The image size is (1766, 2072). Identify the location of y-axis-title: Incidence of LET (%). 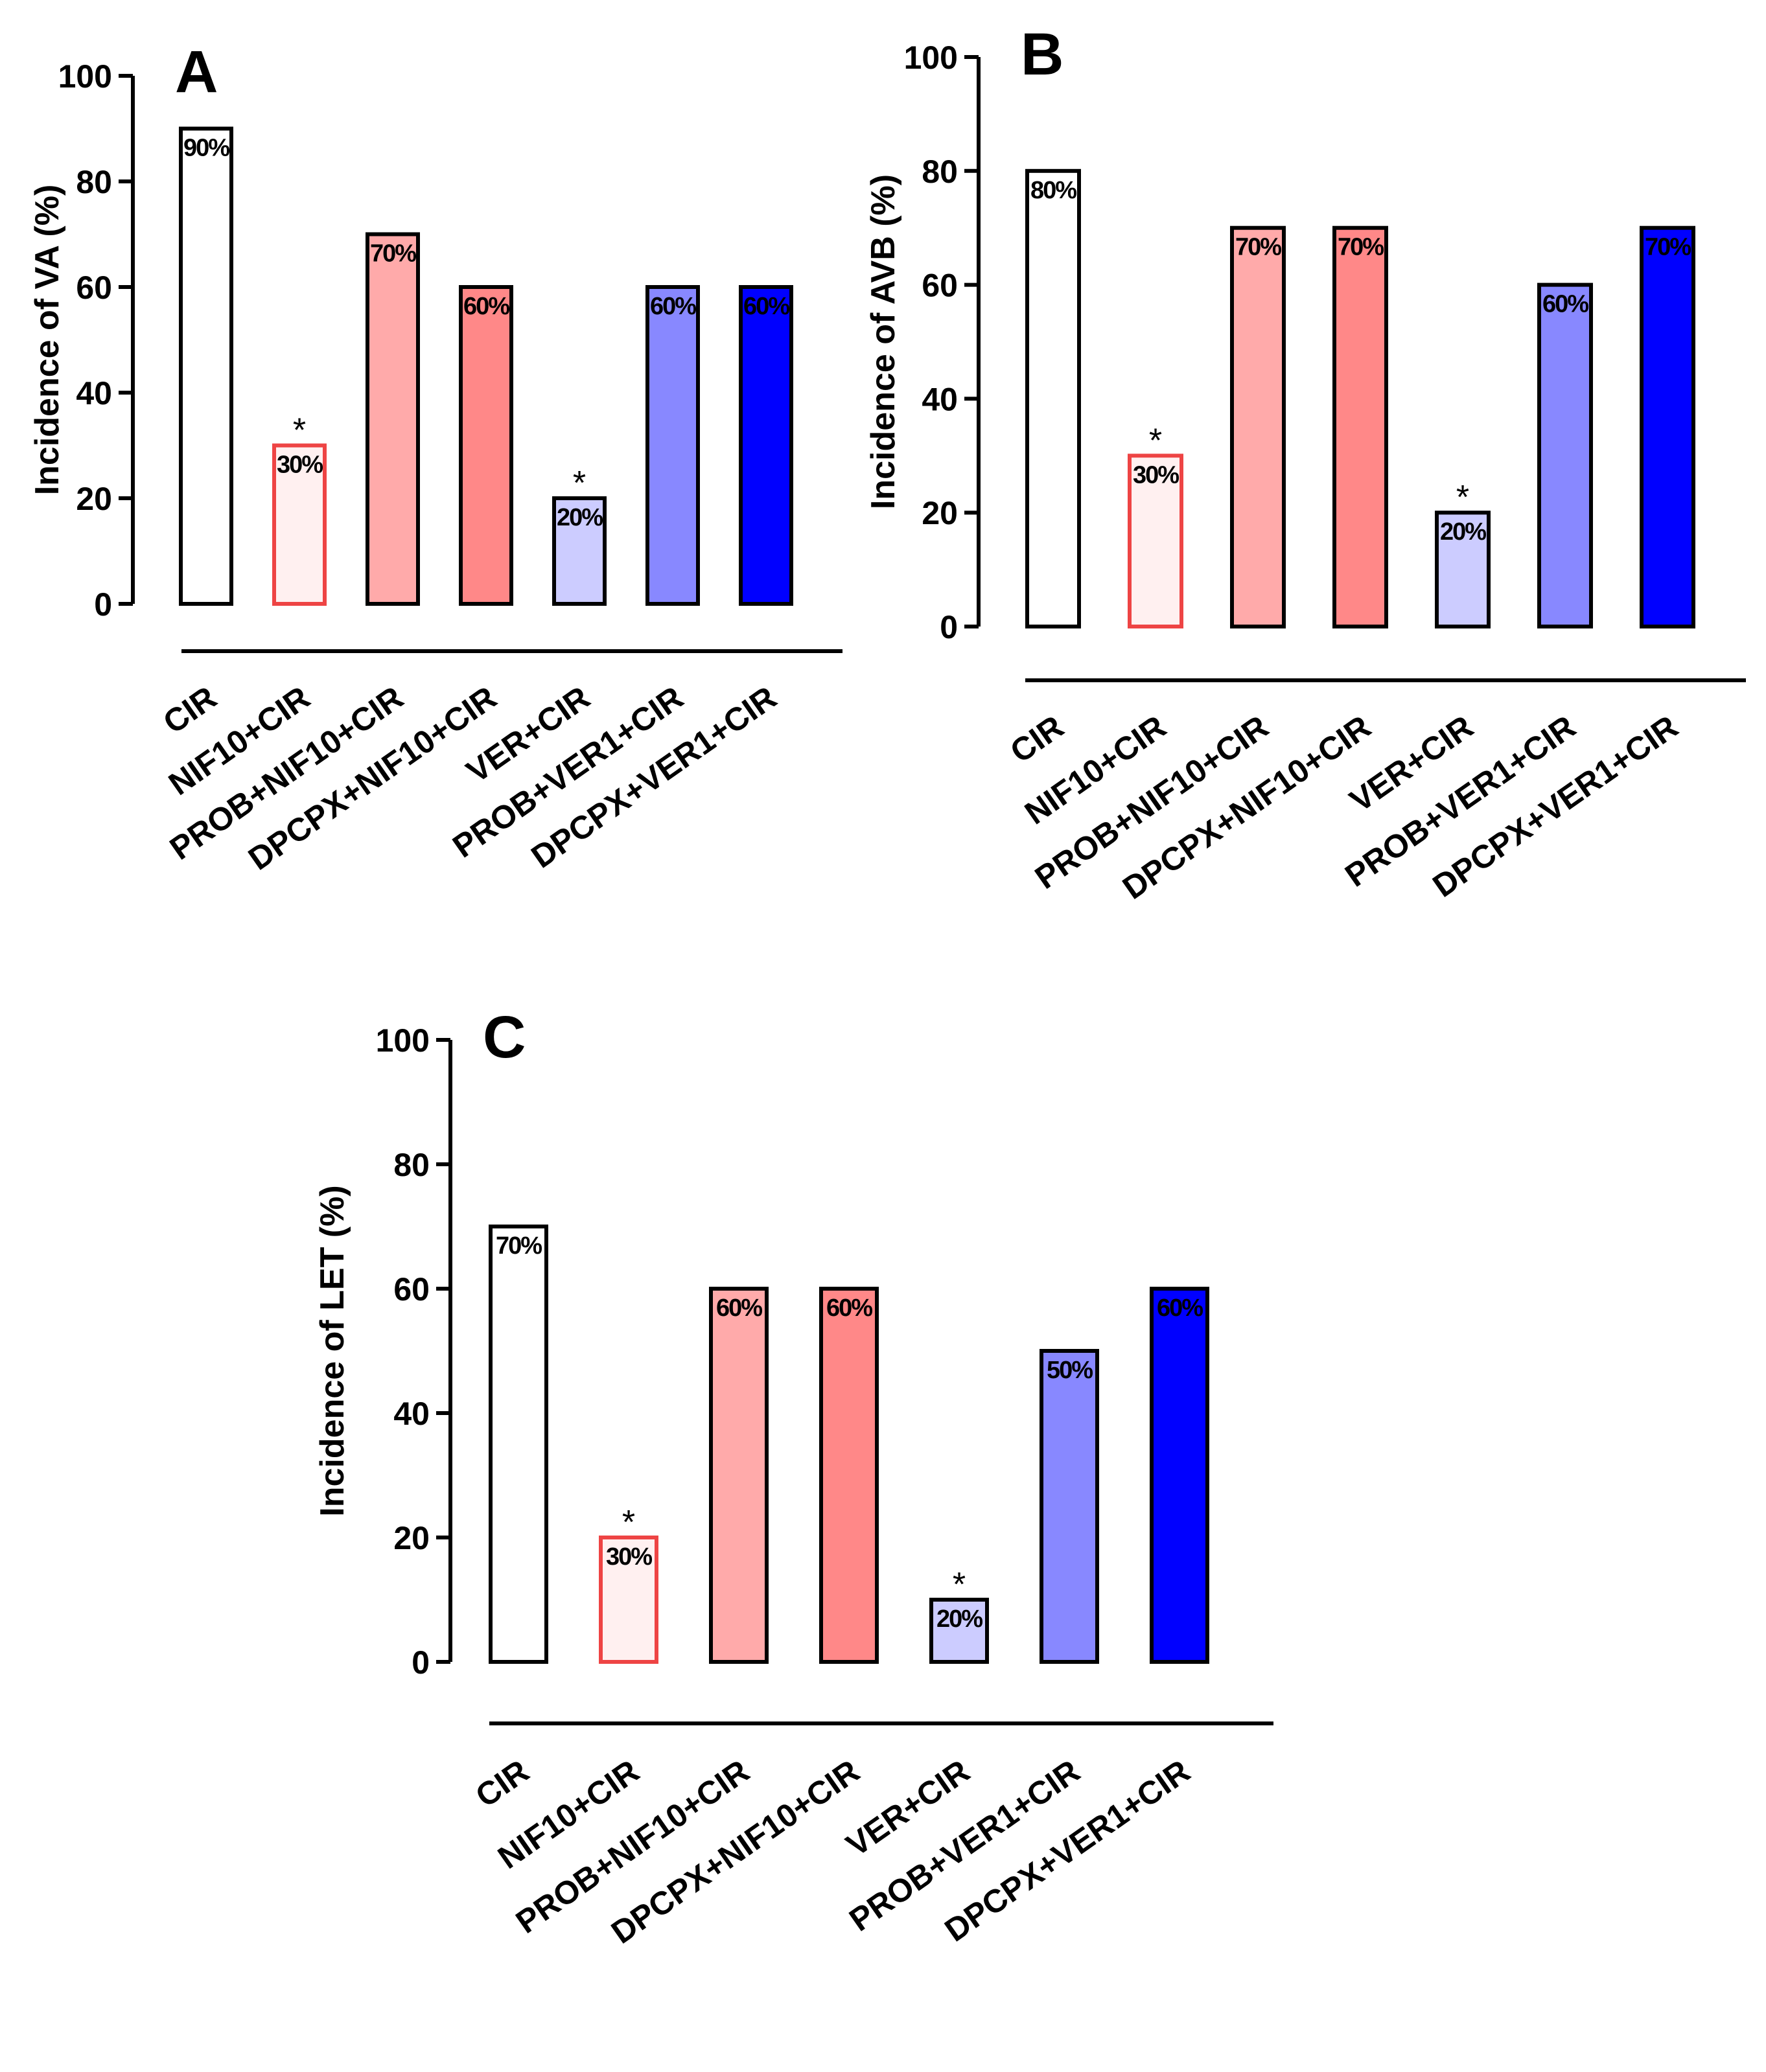
(332, 1350).